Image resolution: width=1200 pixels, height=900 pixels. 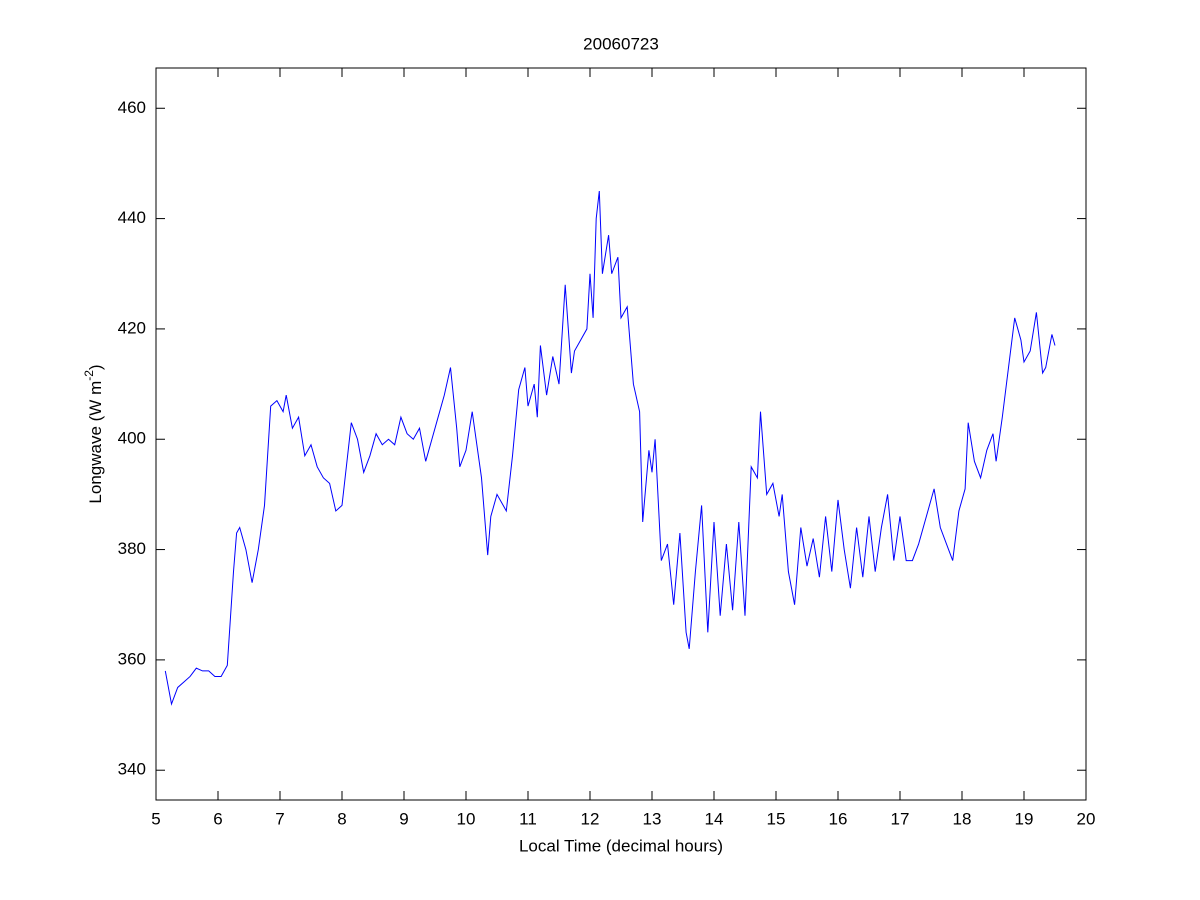 What do you see at coordinates (132, 769) in the screenshot?
I see `y-tick-label: 340` at bounding box center [132, 769].